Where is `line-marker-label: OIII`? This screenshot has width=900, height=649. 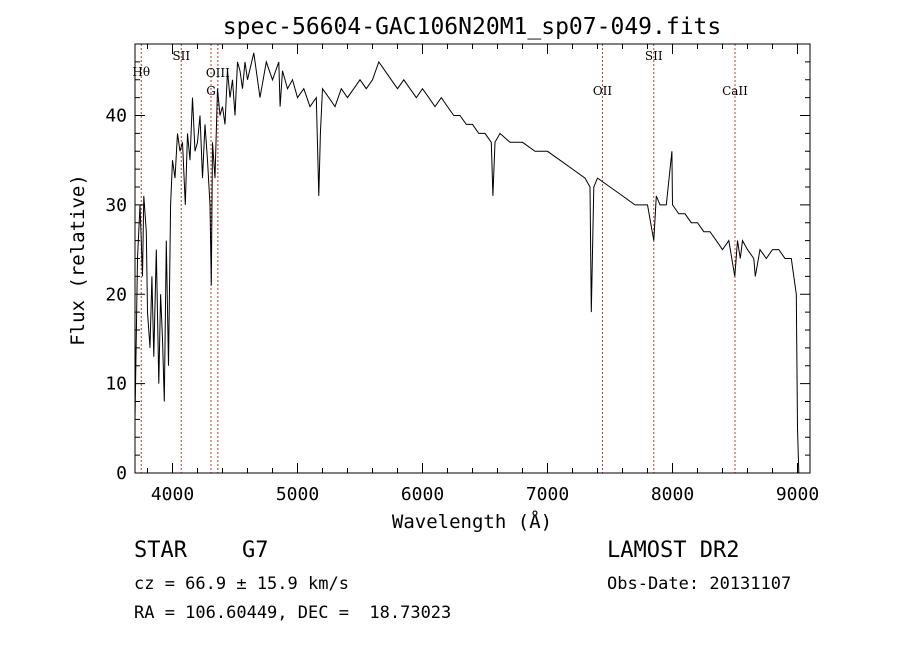
line-marker-label: OIII is located at coordinates (218, 73).